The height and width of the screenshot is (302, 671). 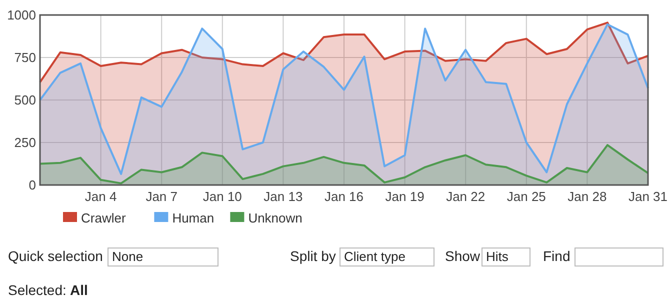 I want to click on y-tick-label: 0, so click(x=32, y=185).